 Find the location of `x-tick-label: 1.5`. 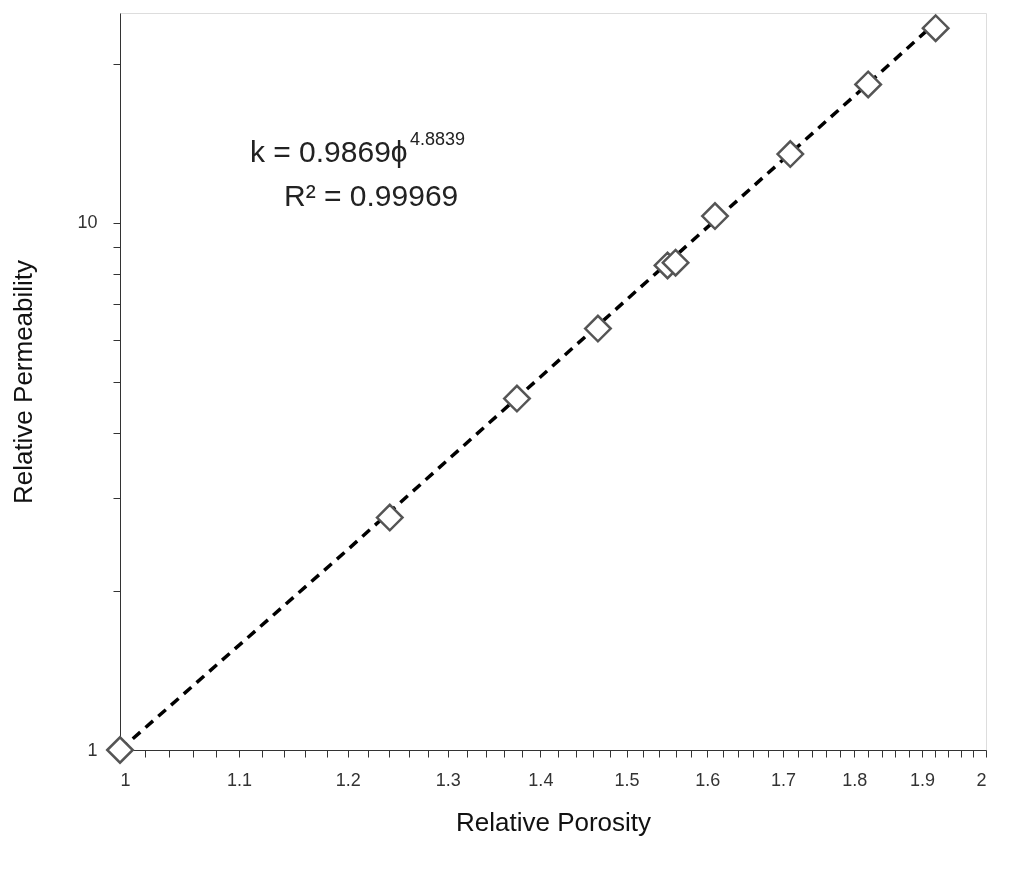

x-tick-label: 1.5 is located at coordinates (627, 779).